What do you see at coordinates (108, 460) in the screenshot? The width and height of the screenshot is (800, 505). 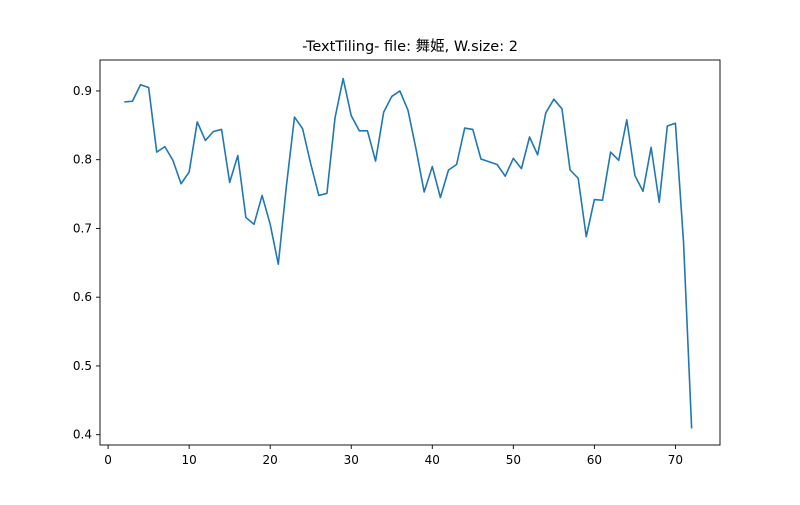 I see `x-tick-label: 0` at bounding box center [108, 460].